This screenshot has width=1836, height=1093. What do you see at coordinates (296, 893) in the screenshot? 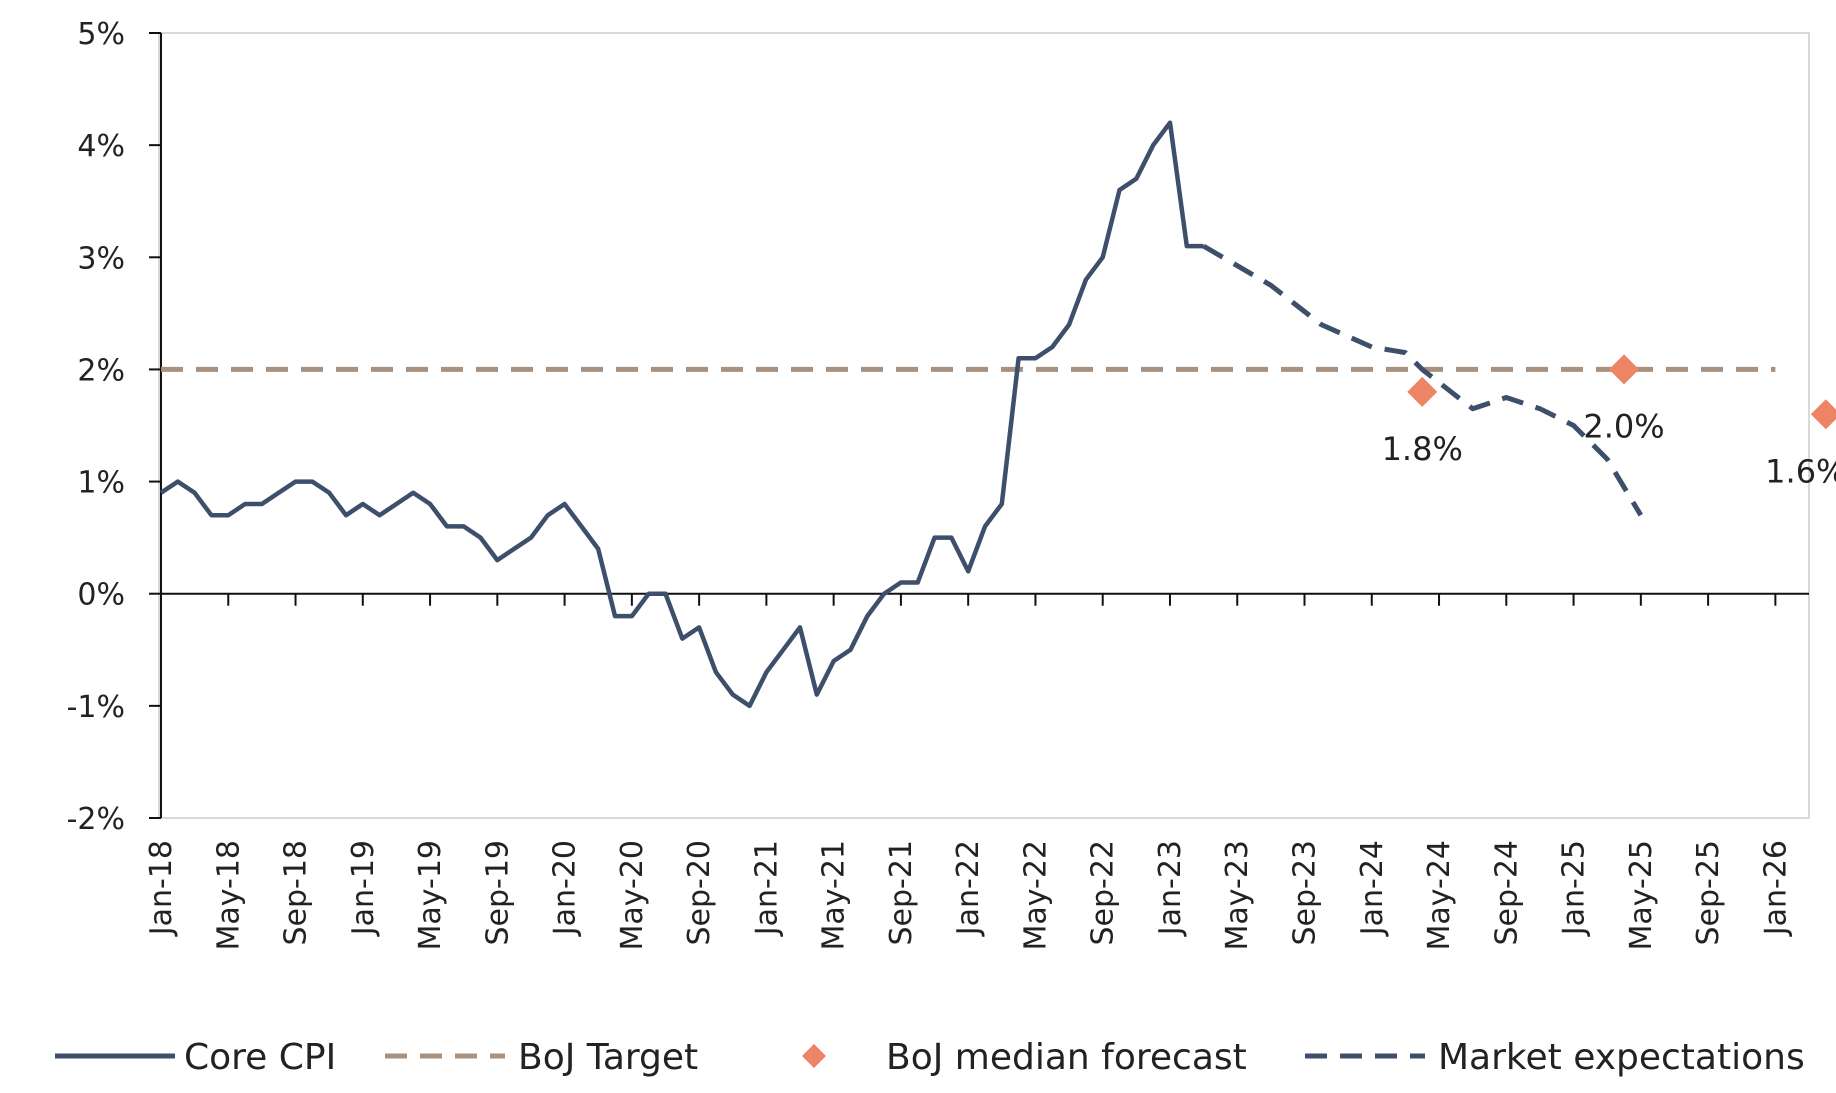
I see `x-tick-label: Sep-18` at bounding box center [296, 893].